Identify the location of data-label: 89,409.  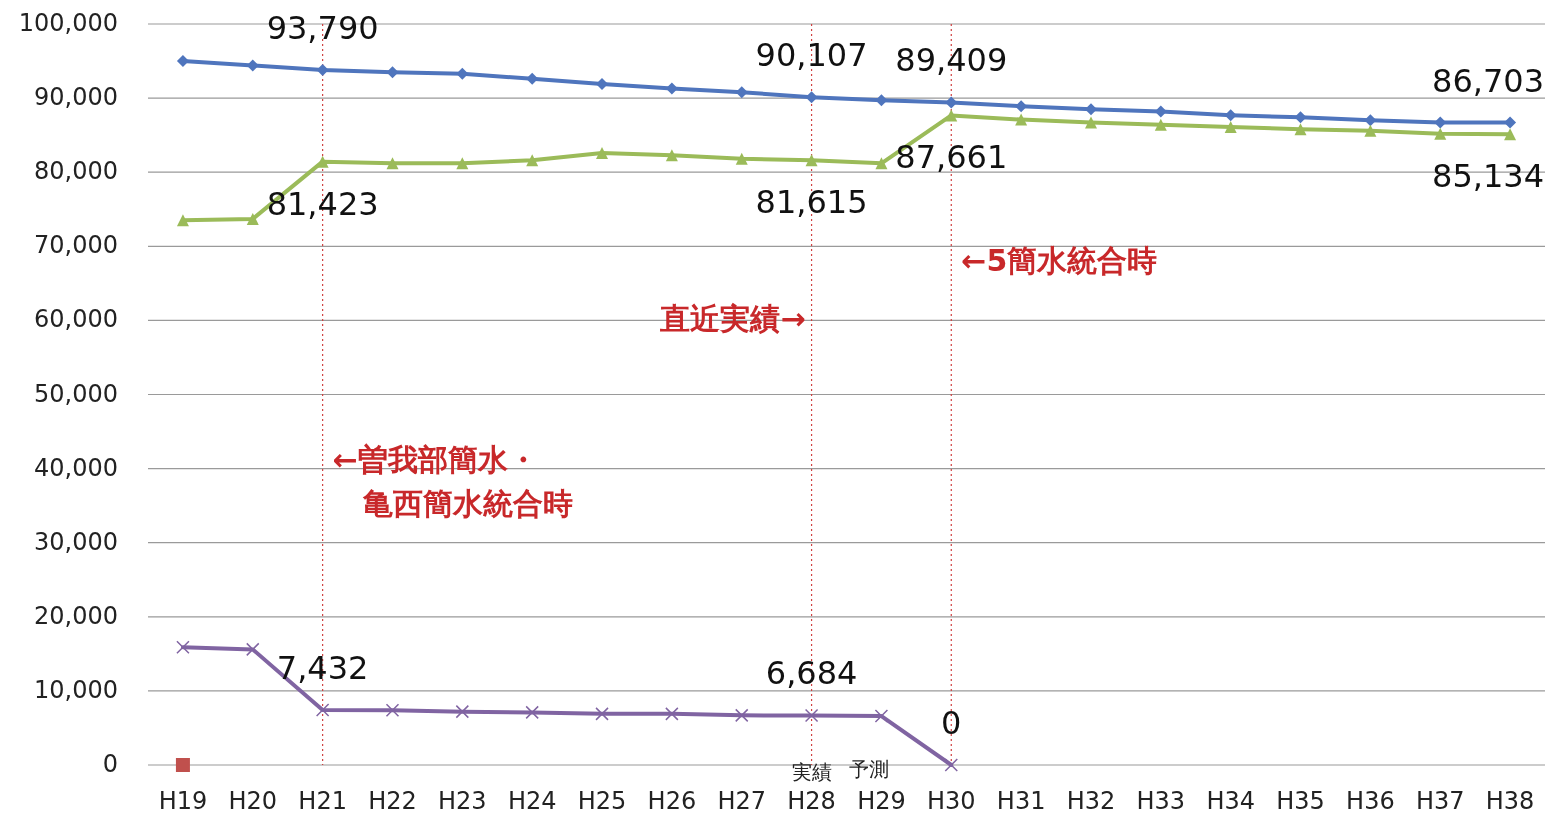
(951, 60).